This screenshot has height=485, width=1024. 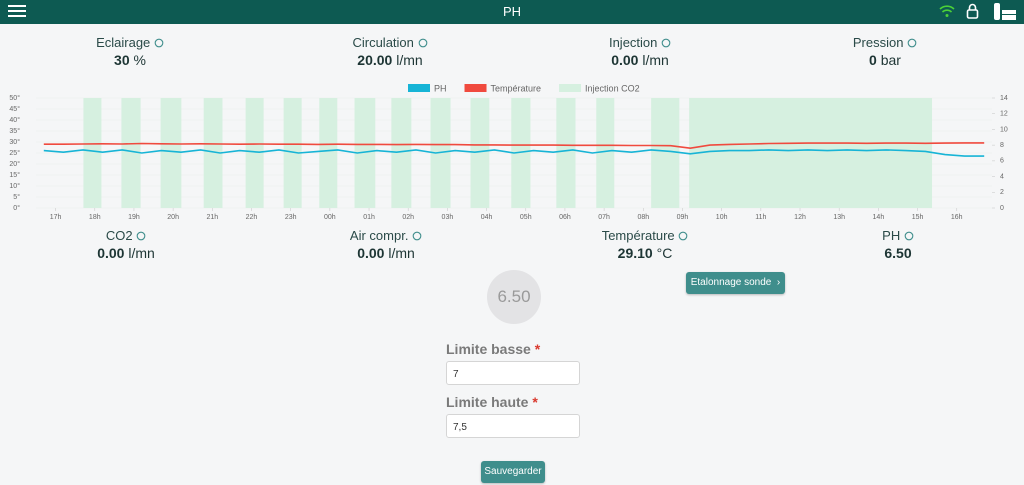 What do you see at coordinates (14, 131) in the screenshot?
I see `y-tick-label: 35°` at bounding box center [14, 131].